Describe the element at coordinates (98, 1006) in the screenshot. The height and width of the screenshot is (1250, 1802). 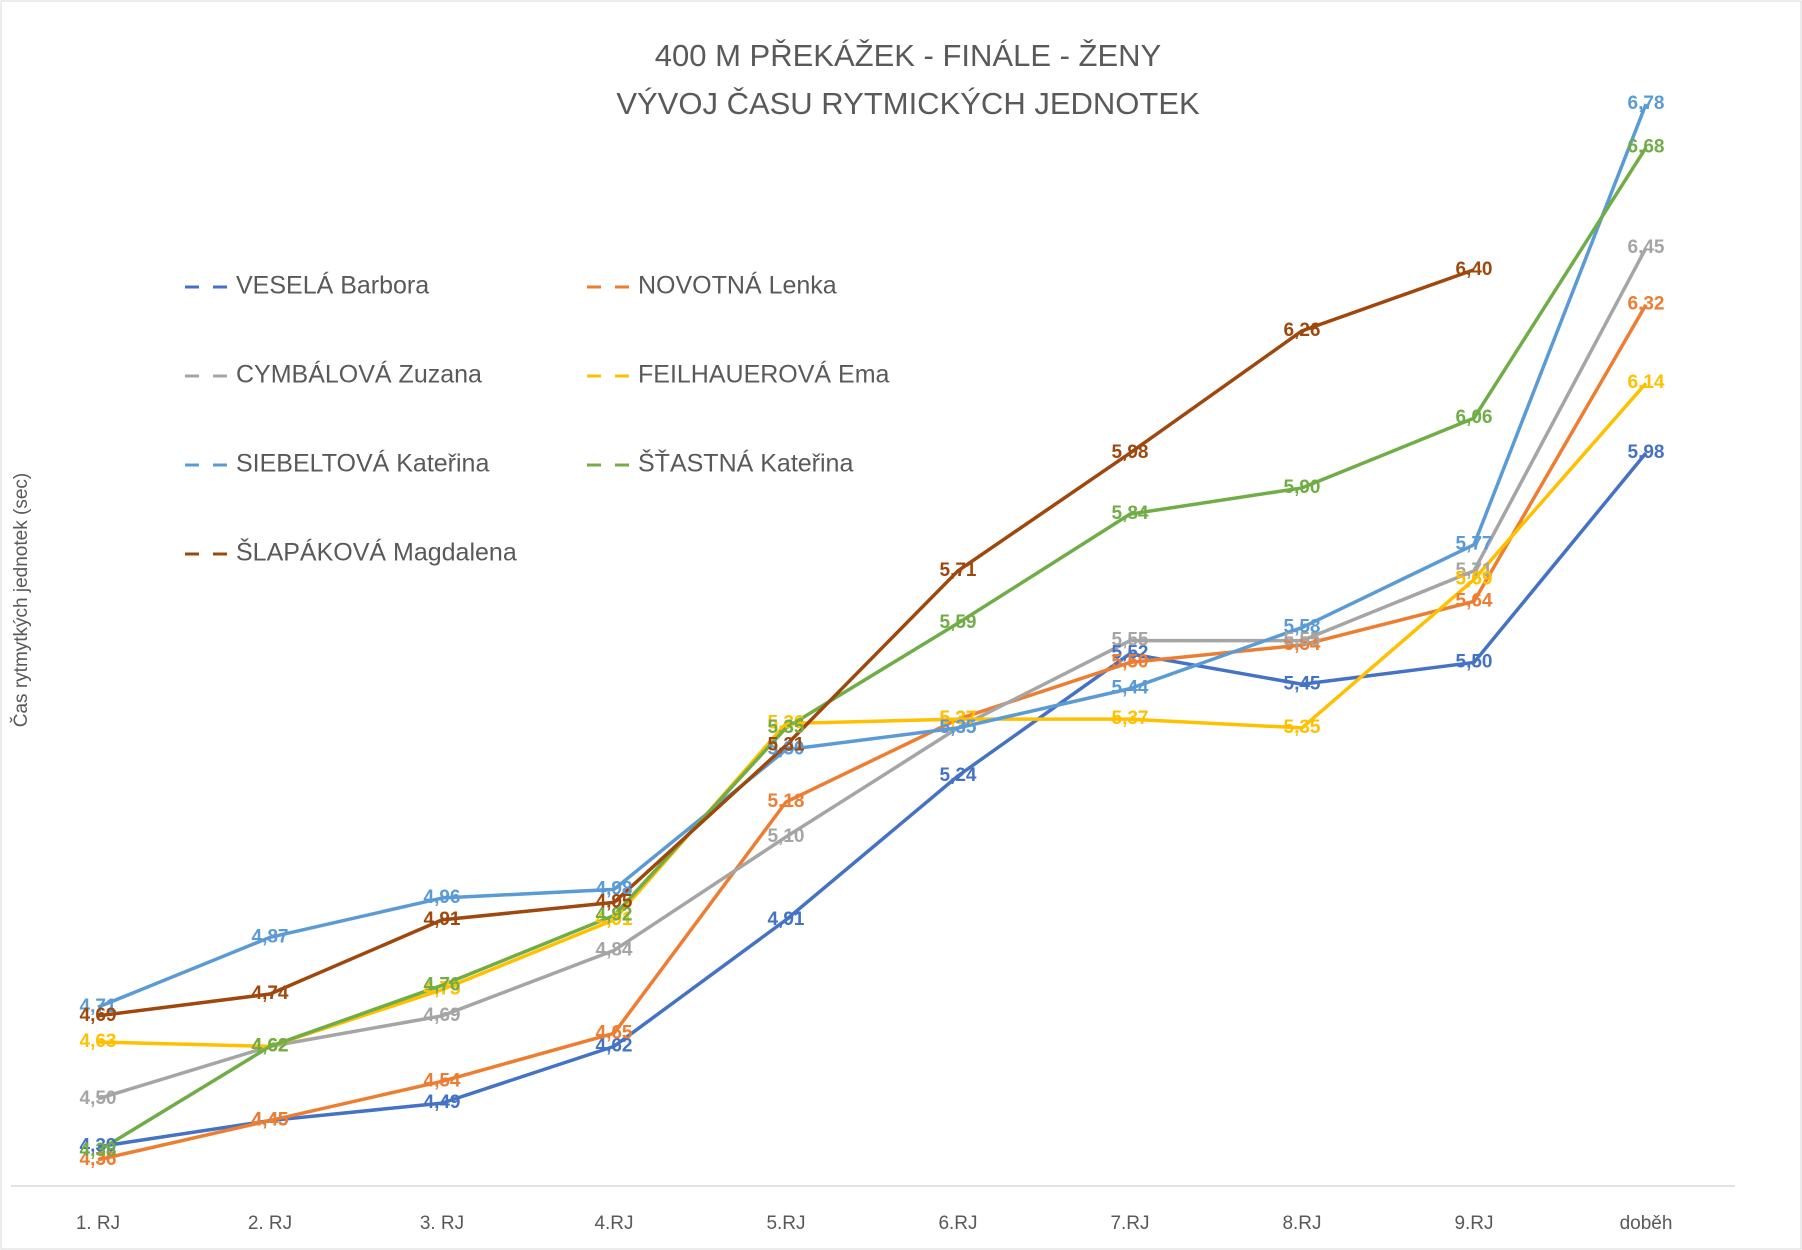
I see `data-label: 4,71` at that location.